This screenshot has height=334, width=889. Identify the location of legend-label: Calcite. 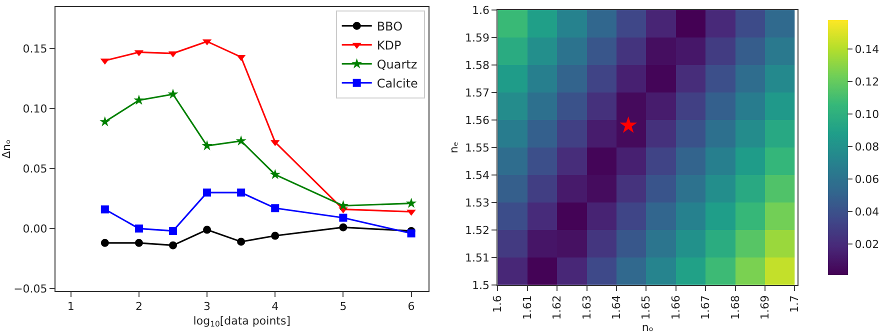
(397, 83).